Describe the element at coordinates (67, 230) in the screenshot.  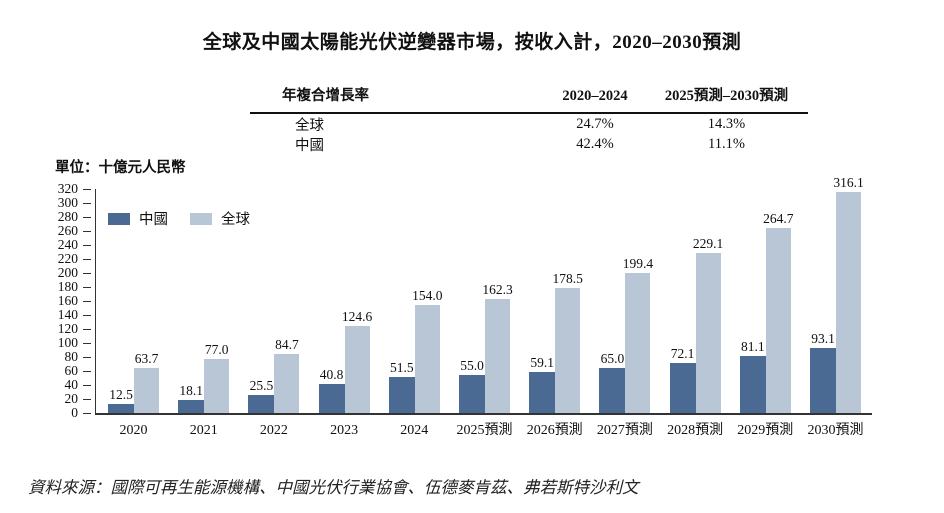
I see `y-tick-label: 260` at that location.